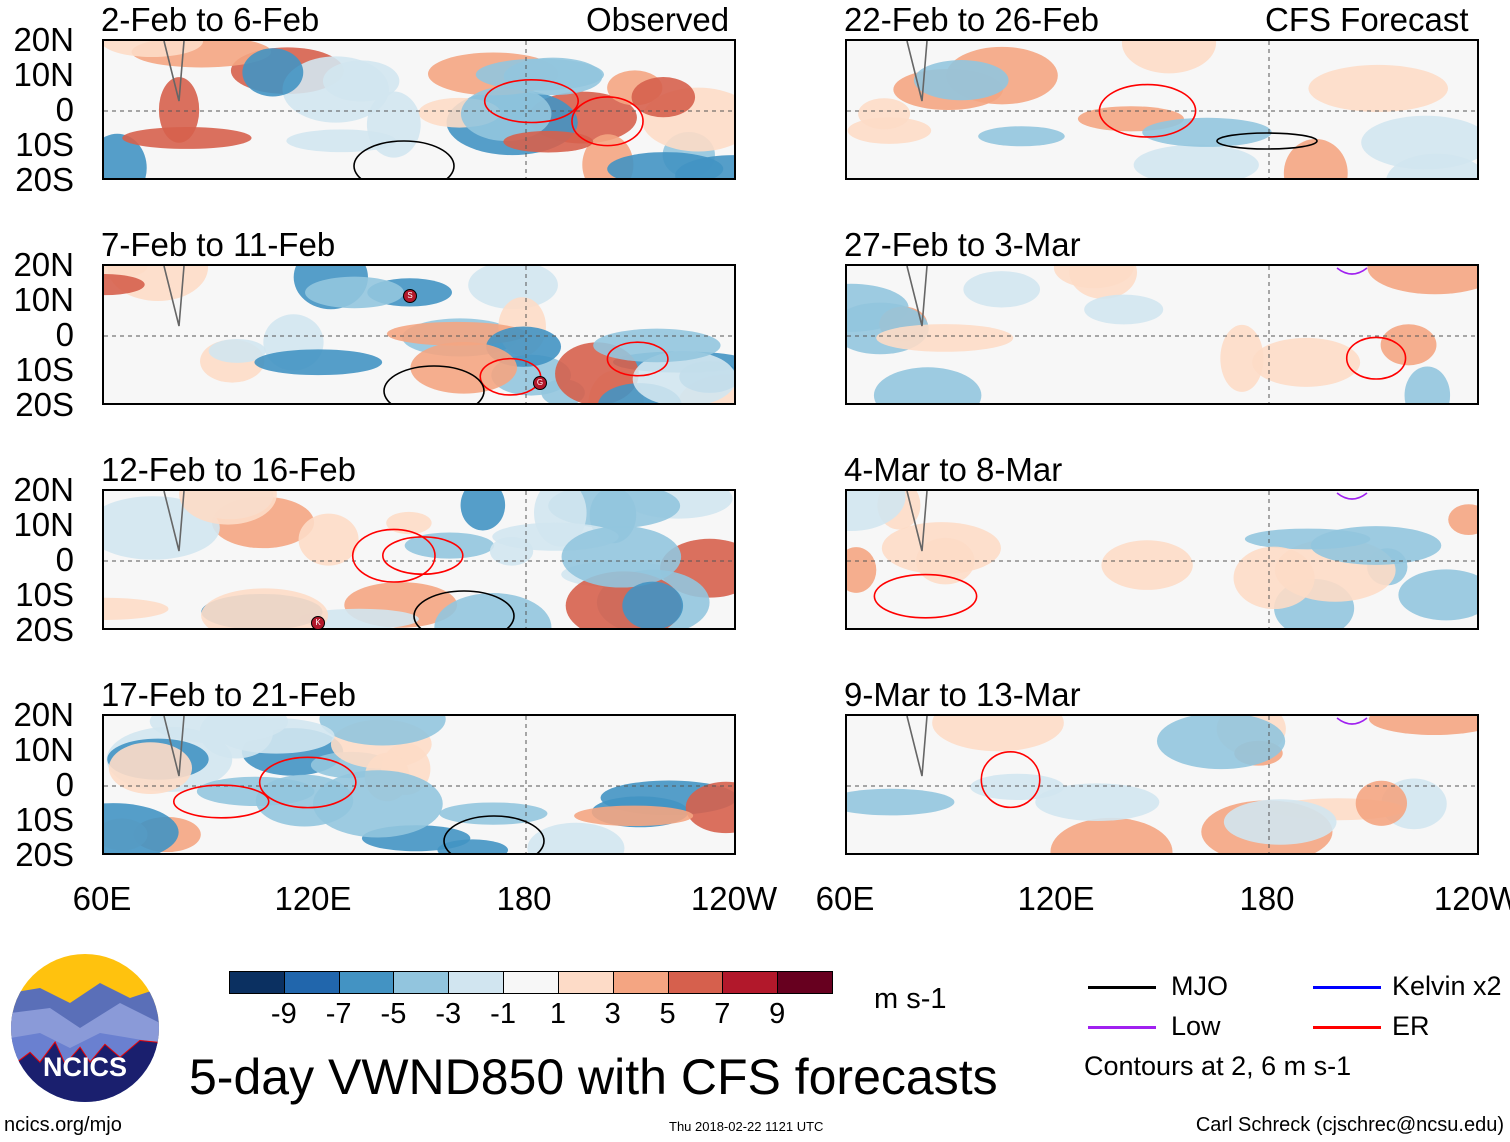  What do you see at coordinates (218, 244) in the screenshot?
I see `panel-title: 7-Feb to 11-Feb` at bounding box center [218, 244].